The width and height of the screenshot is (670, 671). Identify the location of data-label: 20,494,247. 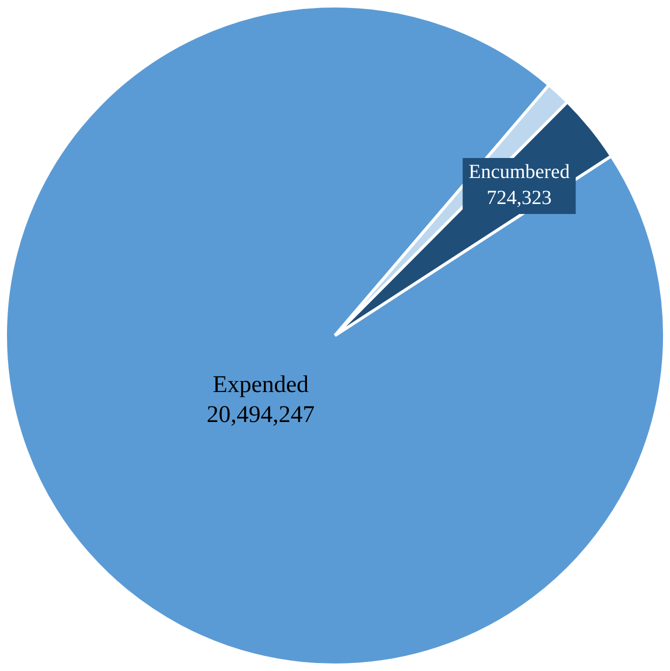
(260, 415).